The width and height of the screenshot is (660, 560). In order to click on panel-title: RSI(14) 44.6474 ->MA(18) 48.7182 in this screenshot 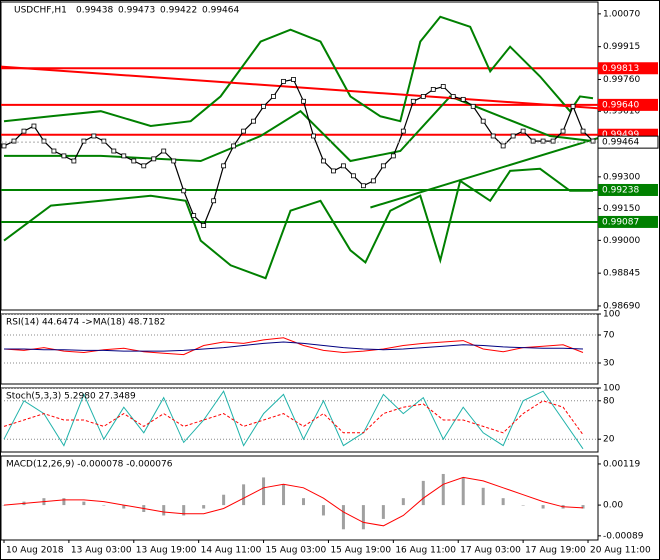, I will do `click(85, 323)`.